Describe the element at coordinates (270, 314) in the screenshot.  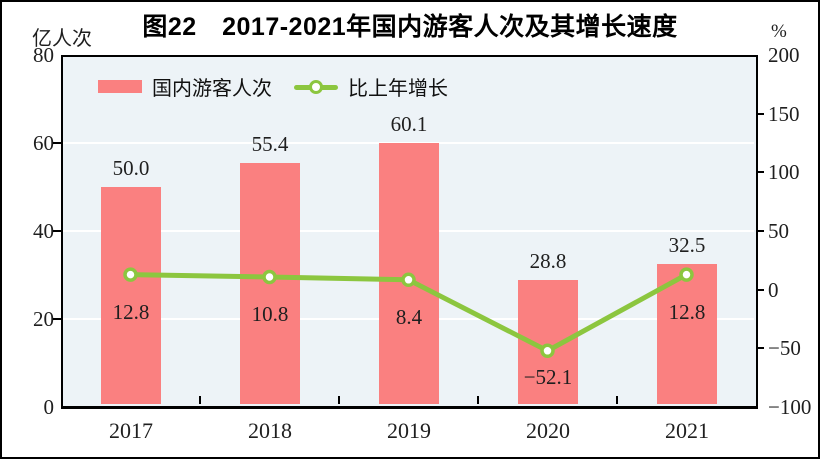
I see `line-value-label: 10.8` at that location.